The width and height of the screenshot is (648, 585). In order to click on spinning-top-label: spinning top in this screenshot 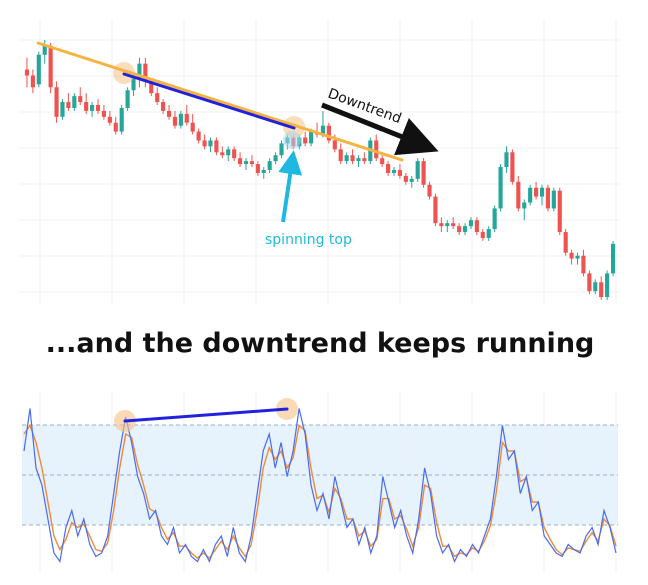, I will do `click(308, 240)`.